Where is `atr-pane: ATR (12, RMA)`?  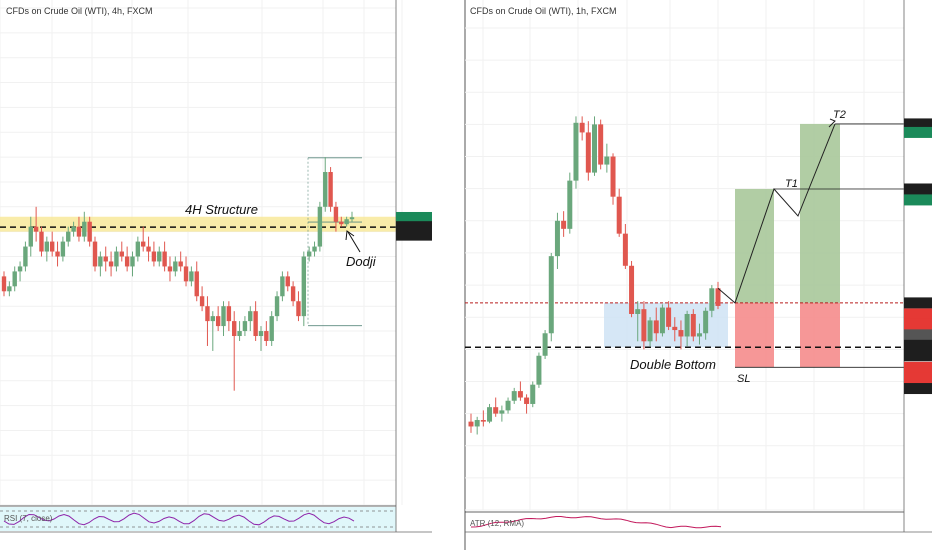 atr-pane: ATR (12, RMA) is located at coordinates (596, 522).